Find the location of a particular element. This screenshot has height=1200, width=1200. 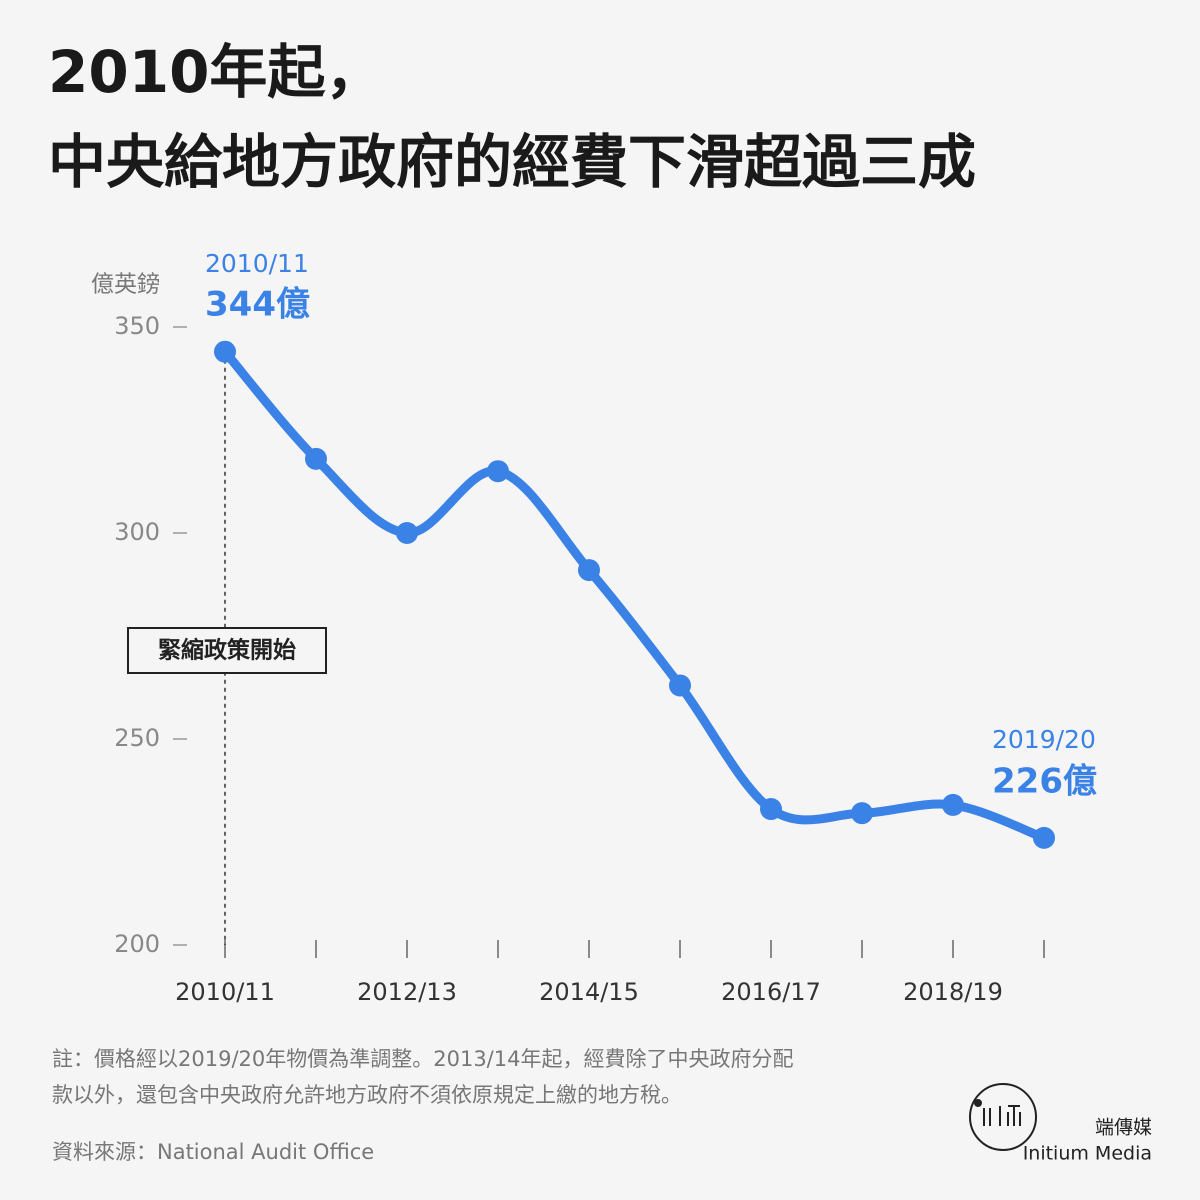

y-axis-label: 億英鎊 is located at coordinates (125, 285).